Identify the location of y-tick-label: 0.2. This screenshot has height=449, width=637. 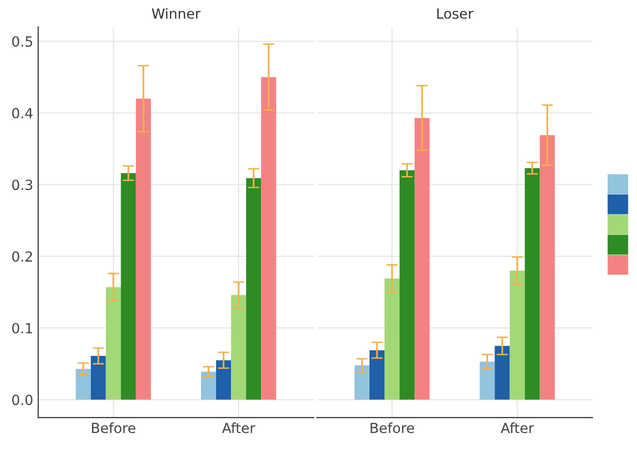
(22, 256).